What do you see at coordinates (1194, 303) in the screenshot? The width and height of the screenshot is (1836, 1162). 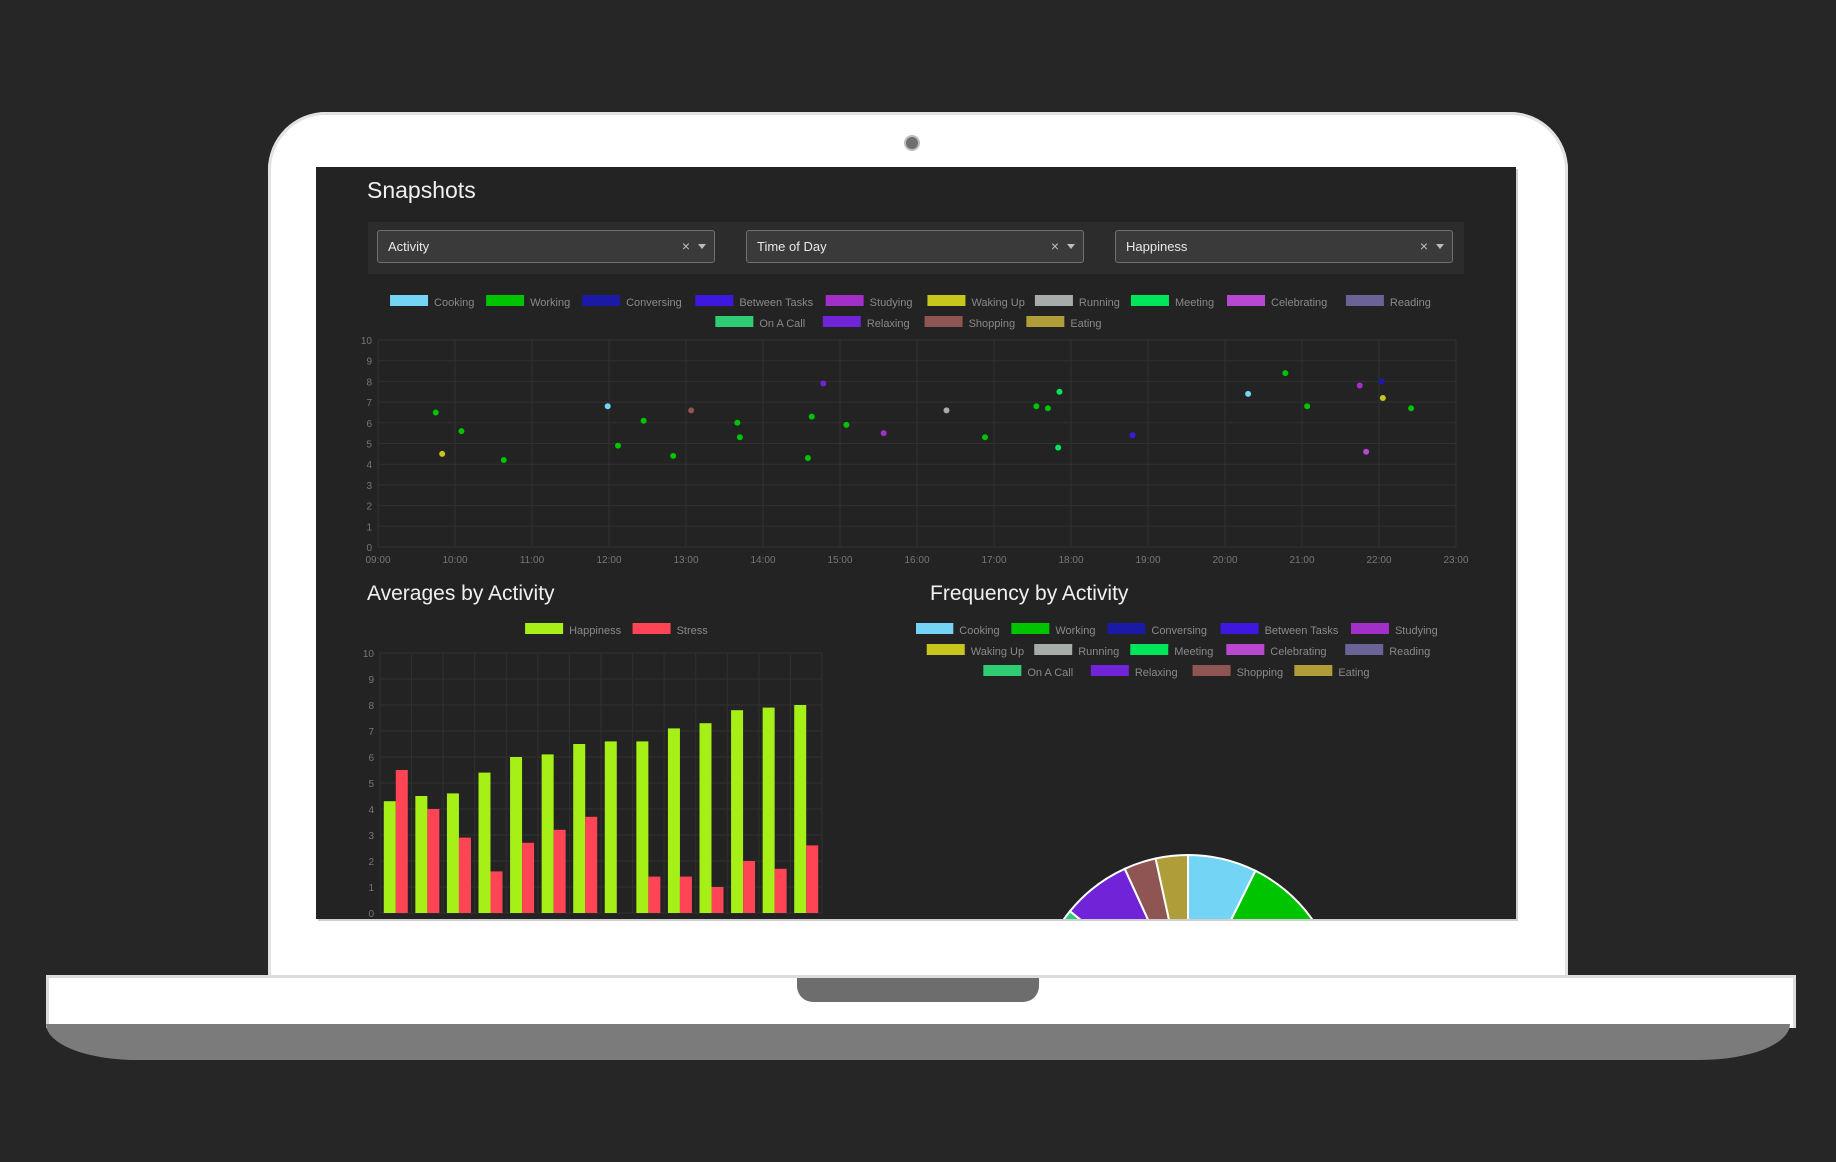 I see `scatter-legend-label: Meeting` at bounding box center [1194, 303].